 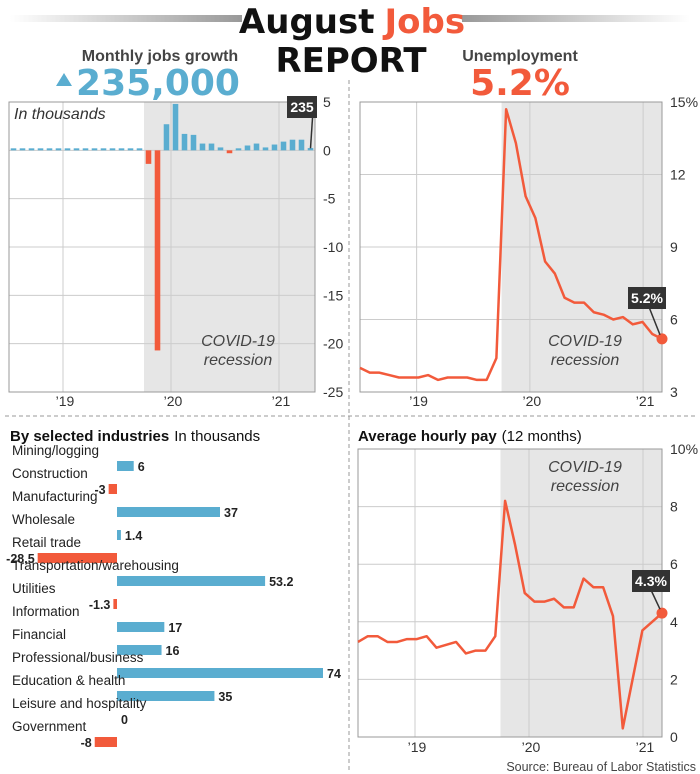 I want to click on pay-title: Average hourly pay (12 months), so click(x=470, y=436).